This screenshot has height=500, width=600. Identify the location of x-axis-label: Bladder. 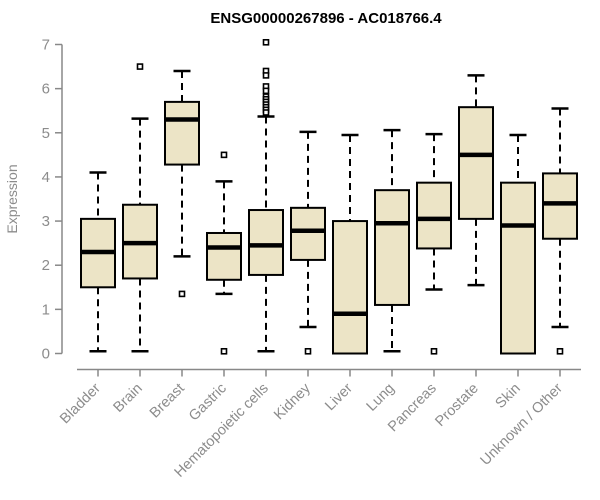
(80, 403).